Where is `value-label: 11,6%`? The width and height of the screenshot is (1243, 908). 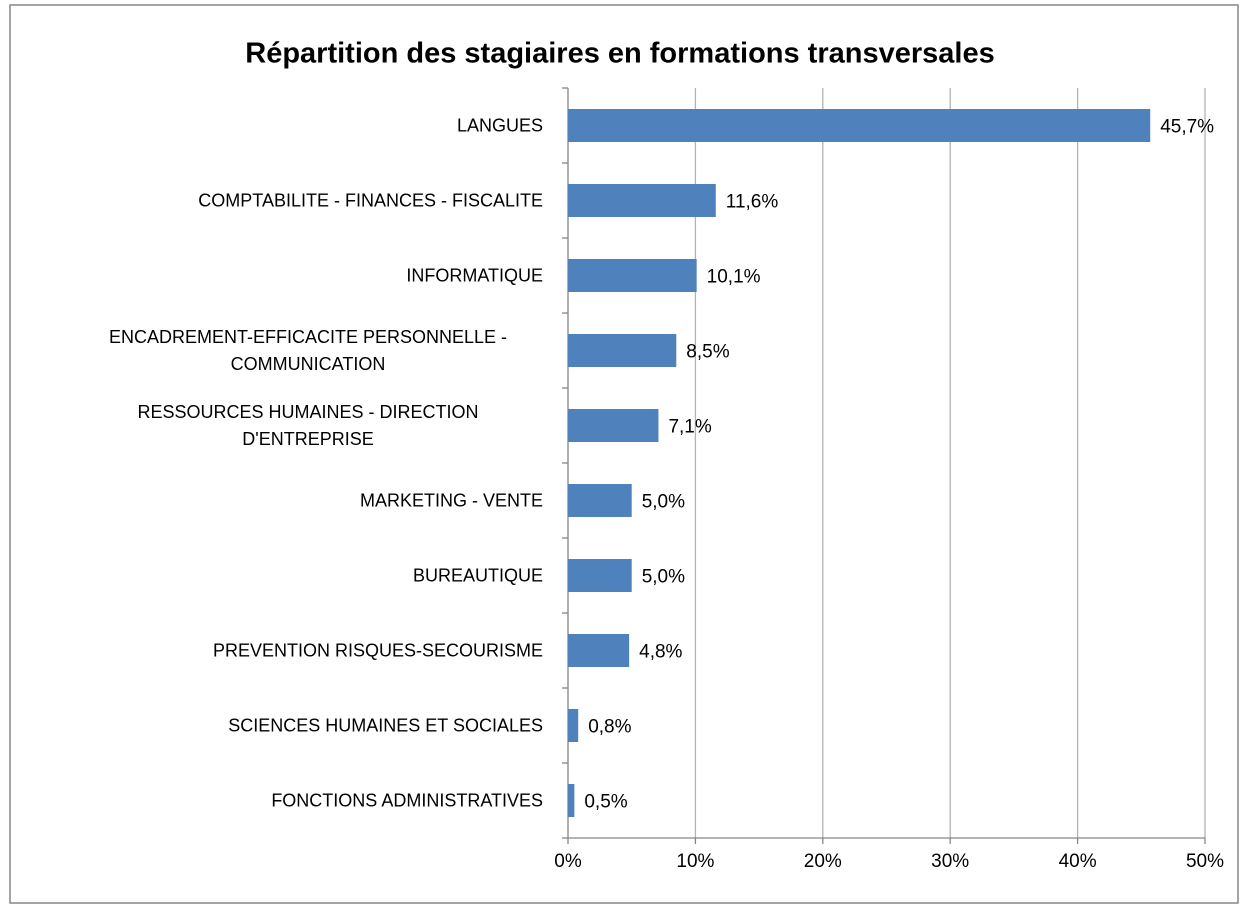 value-label: 11,6% is located at coordinates (752, 202).